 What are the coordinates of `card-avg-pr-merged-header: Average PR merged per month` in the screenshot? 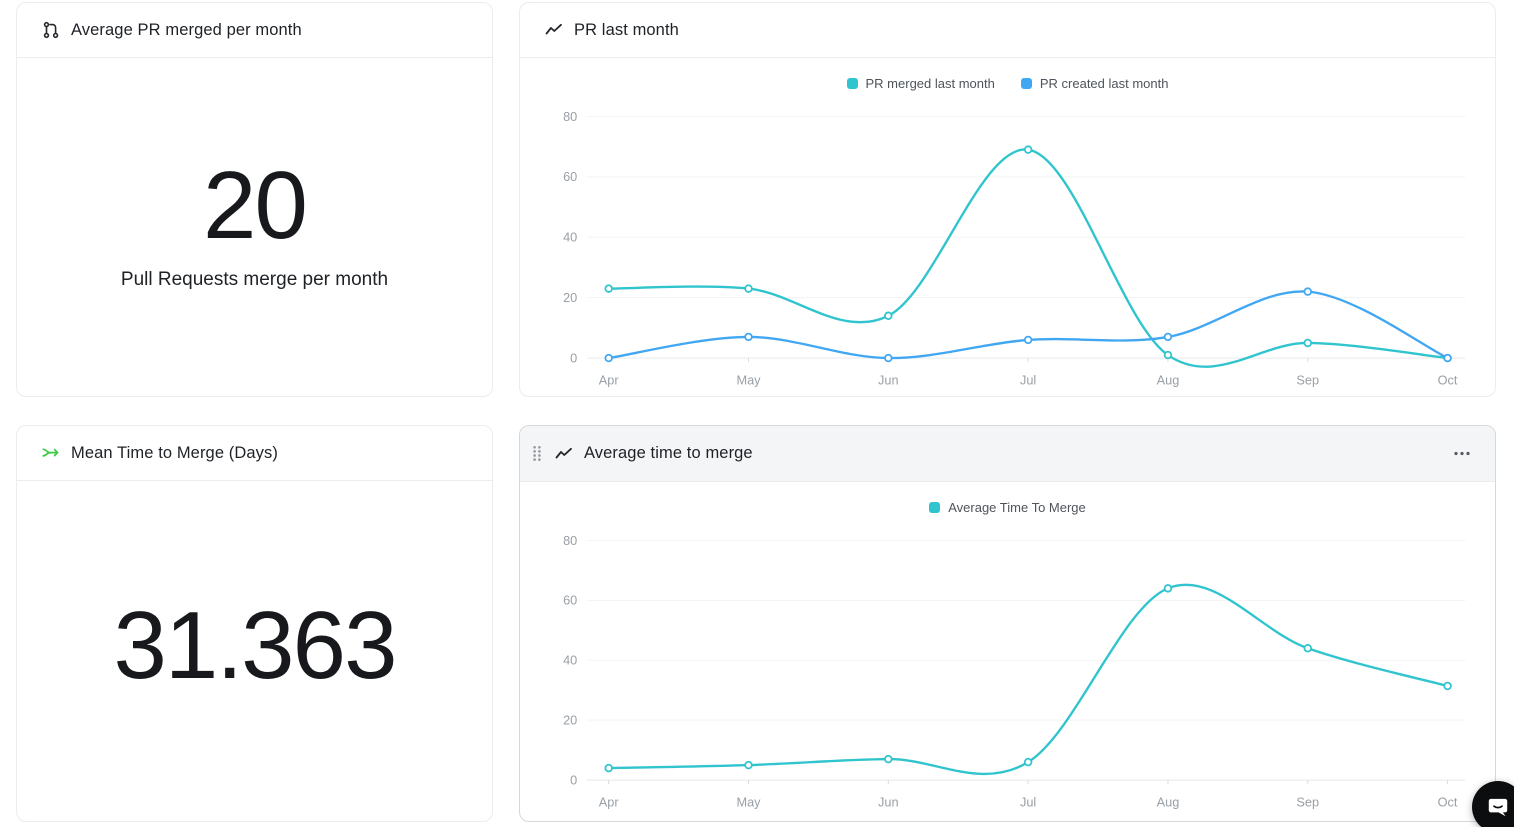 It's located at (254, 30).